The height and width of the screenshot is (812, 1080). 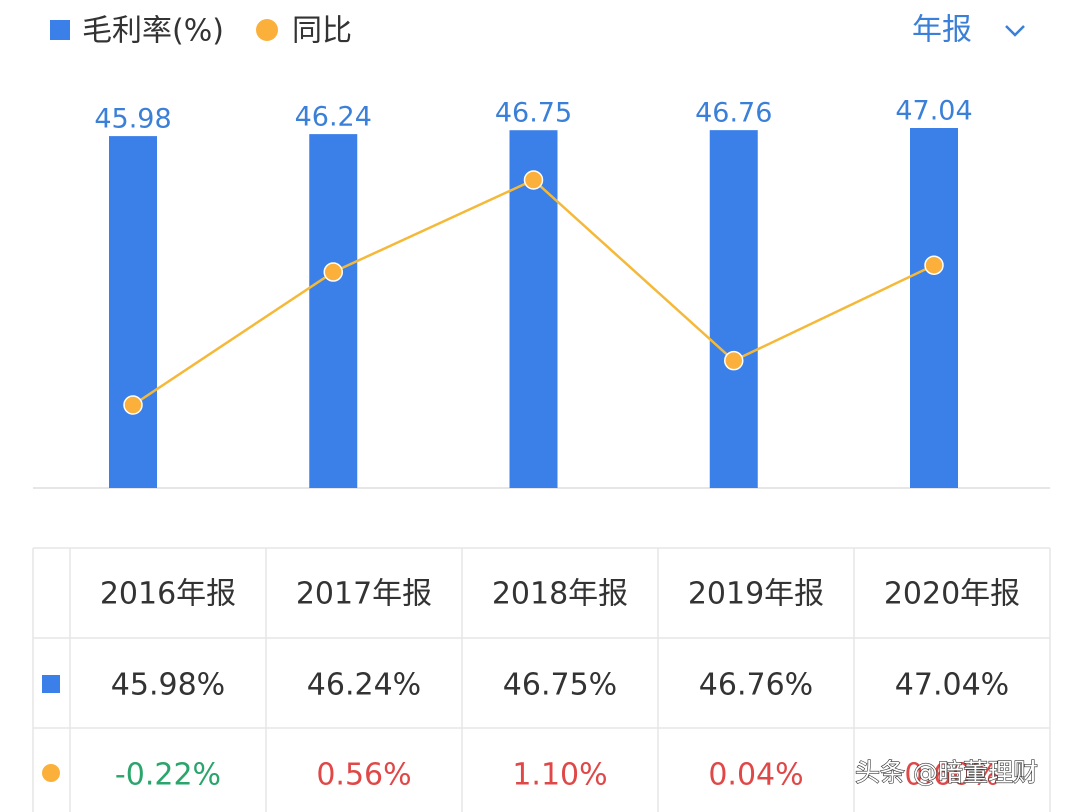 What do you see at coordinates (933, 111) in the screenshot?
I see `bar-value-label: 47.04` at bounding box center [933, 111].